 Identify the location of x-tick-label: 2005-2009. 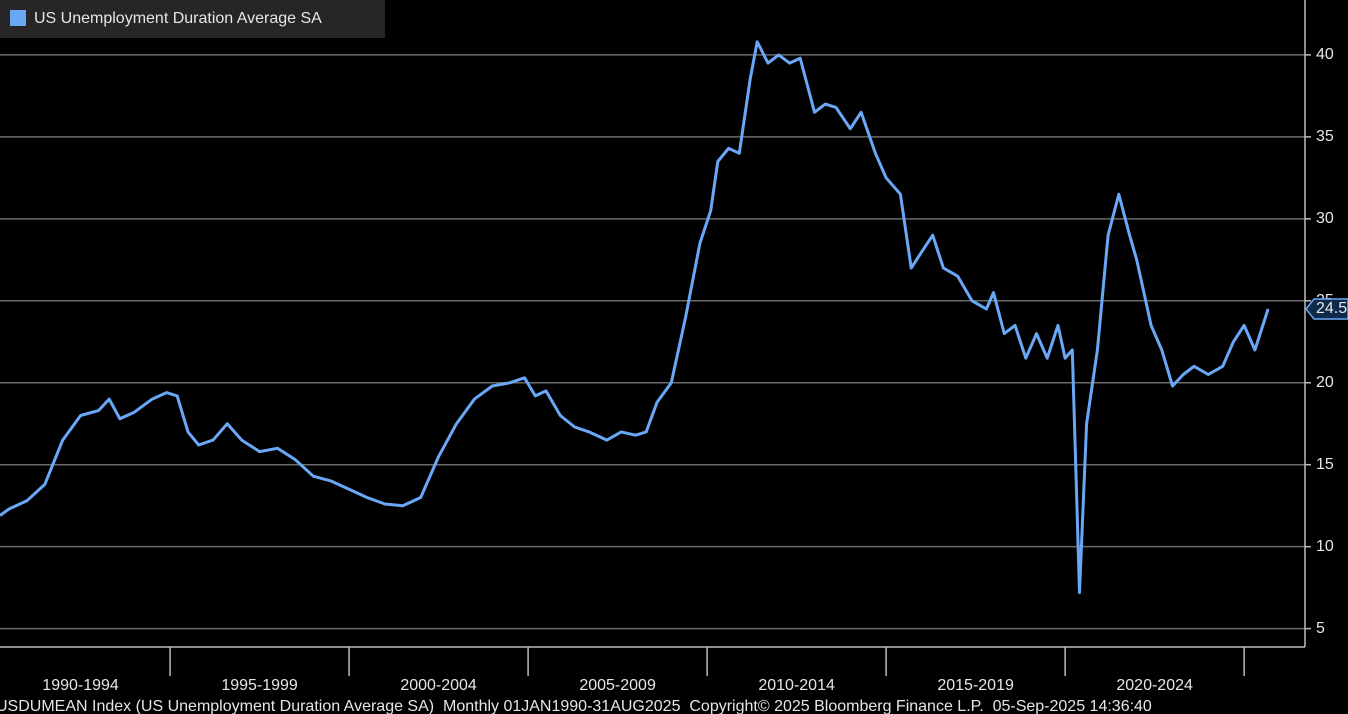
(617, 685).